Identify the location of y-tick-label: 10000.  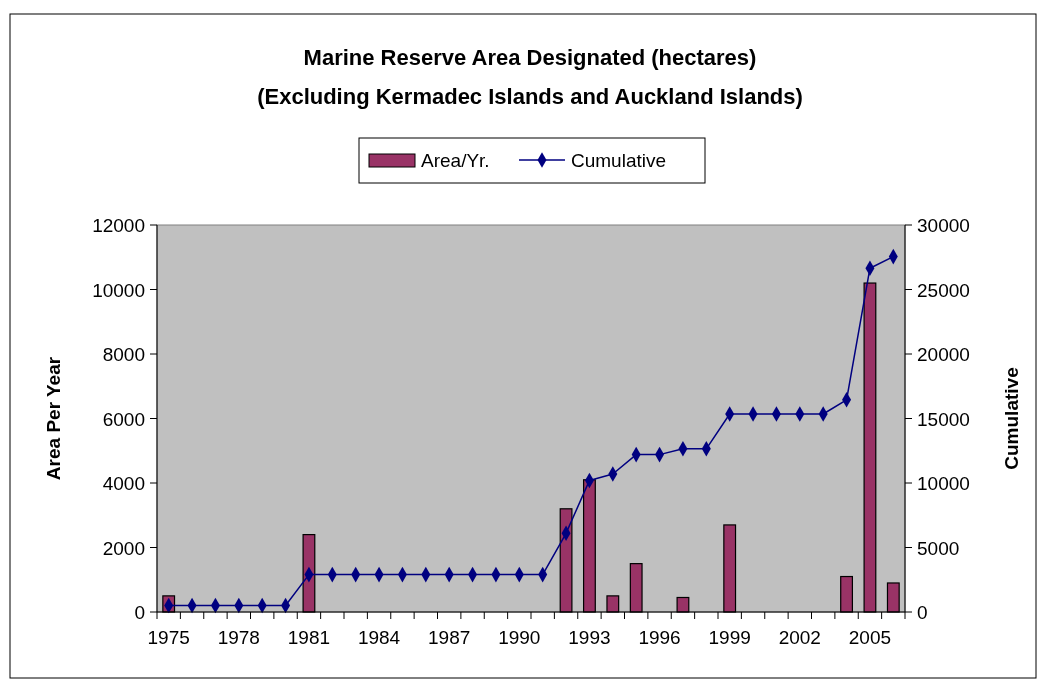
(118, 290).